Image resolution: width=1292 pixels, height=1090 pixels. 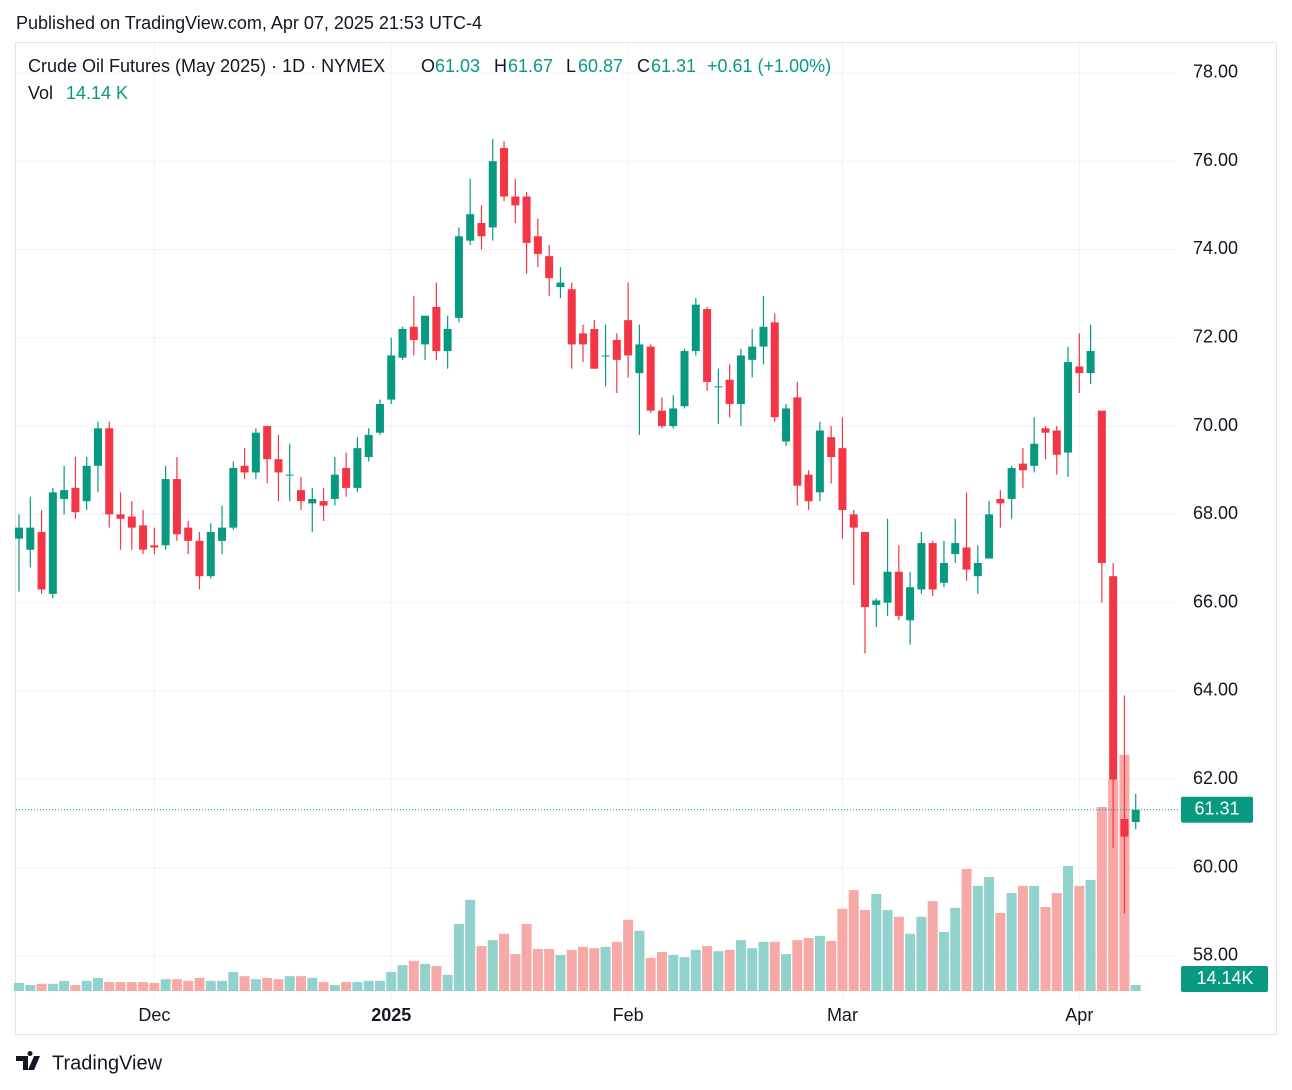 I want to click on brand: TradingView, so click(x=89, y=1062).